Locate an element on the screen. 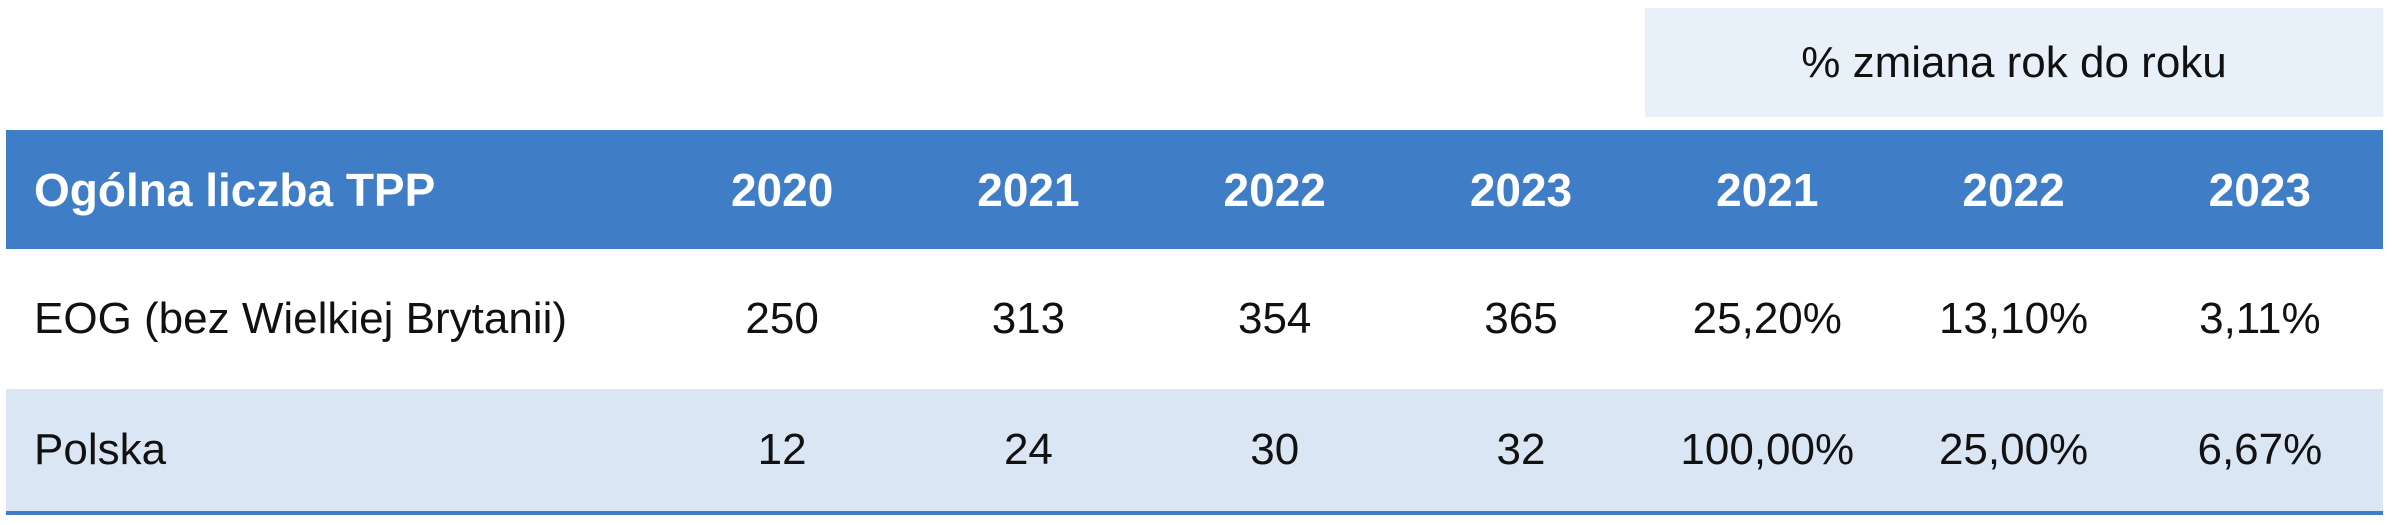 This screenshot has height=525, width=2392. table-cell: 100,00% is located at coordinates (1767, 449).